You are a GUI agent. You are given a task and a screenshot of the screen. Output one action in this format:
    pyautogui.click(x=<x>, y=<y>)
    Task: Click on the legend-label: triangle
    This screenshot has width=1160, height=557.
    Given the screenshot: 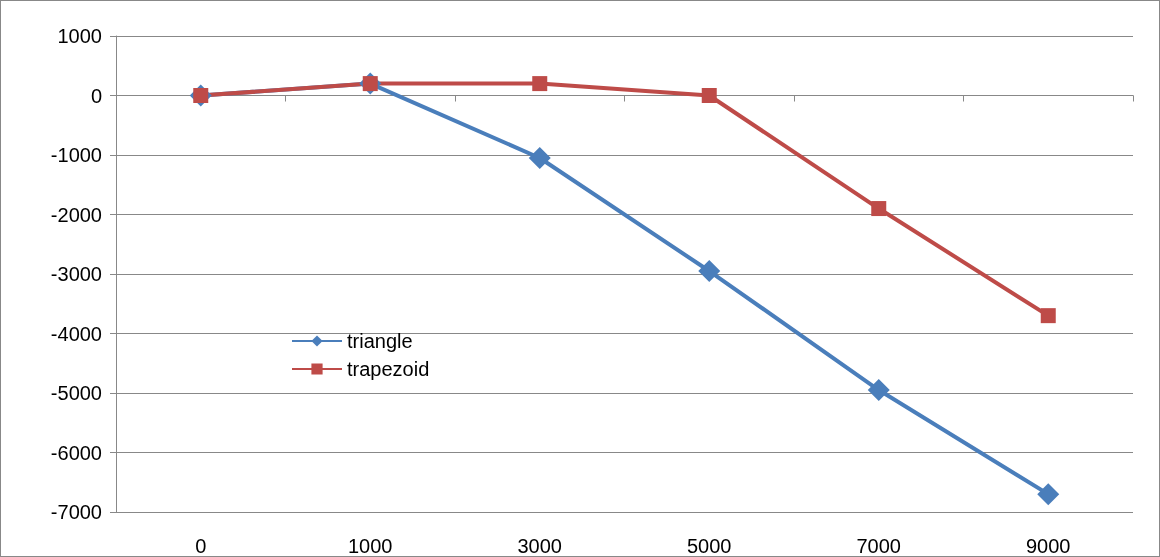 What is the action you would take?
    pyautogui.click(x=380, y=341)
    